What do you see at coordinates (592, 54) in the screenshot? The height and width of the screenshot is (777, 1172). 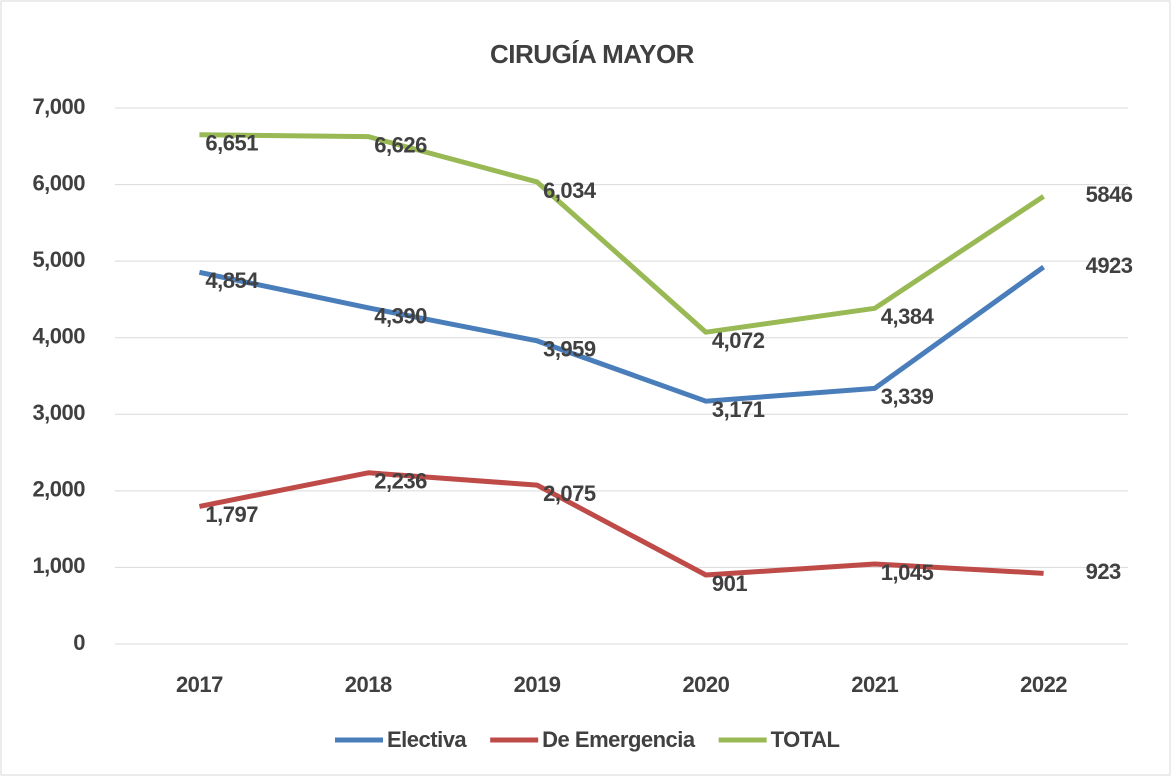 I see `chart-title: CIRUGÍA MAYOR` at bounding box center [592, 54].